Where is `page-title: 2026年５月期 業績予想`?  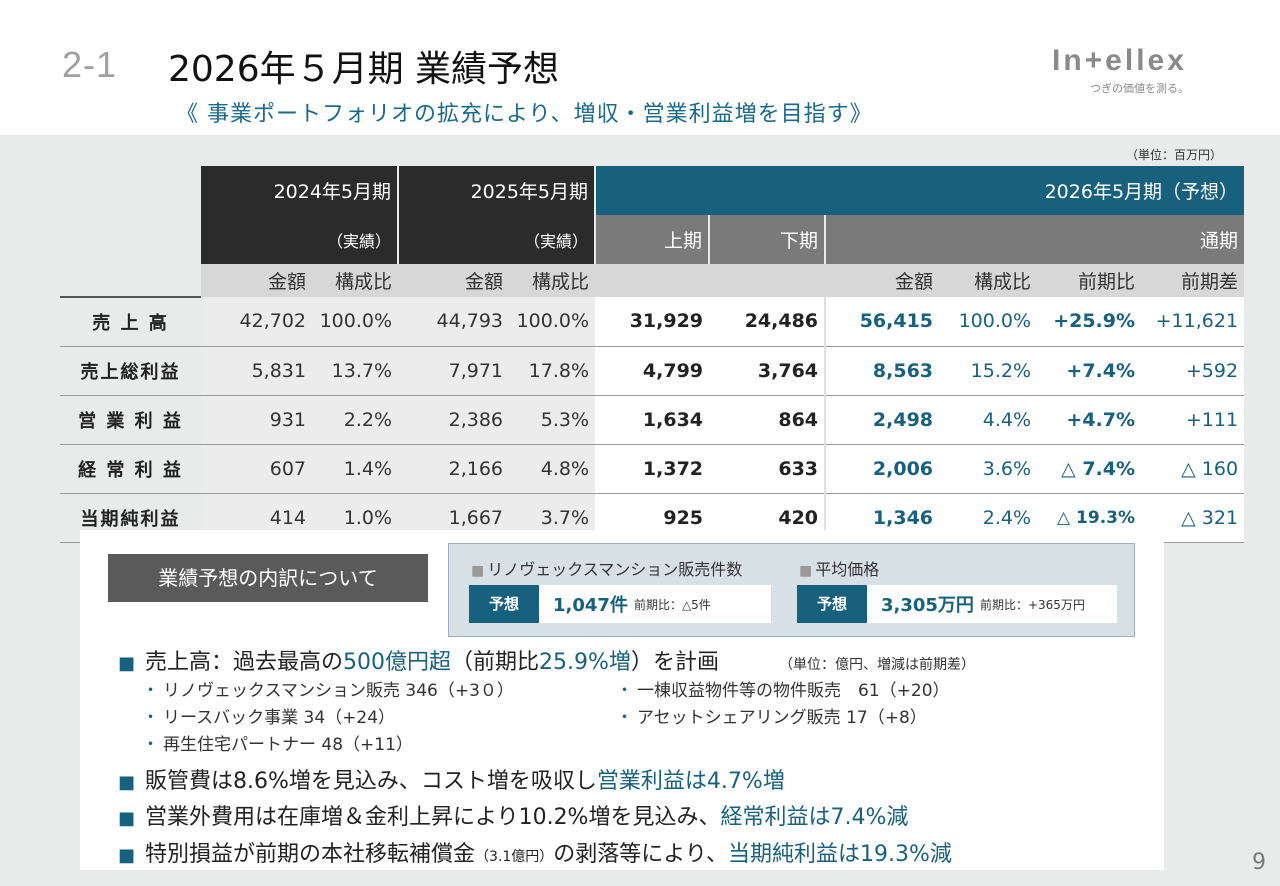 page-title: 2026年５月期 業績予想 is located at coordinates (364, 69).